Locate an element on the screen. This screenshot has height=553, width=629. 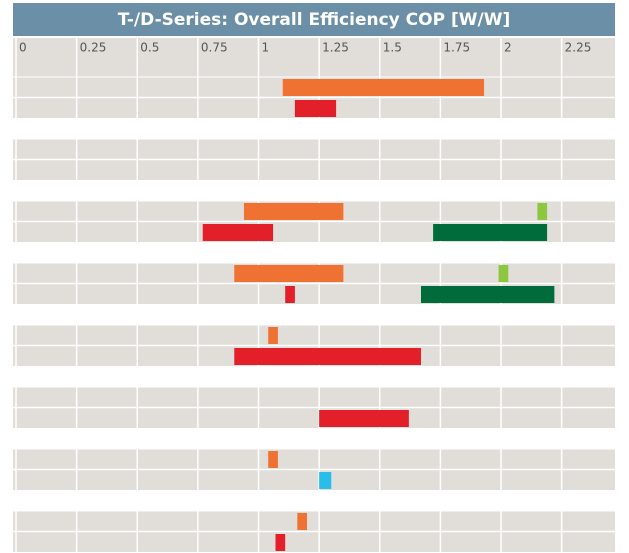
x-tick-label: 2.25 is located at coordinates (578, 48).